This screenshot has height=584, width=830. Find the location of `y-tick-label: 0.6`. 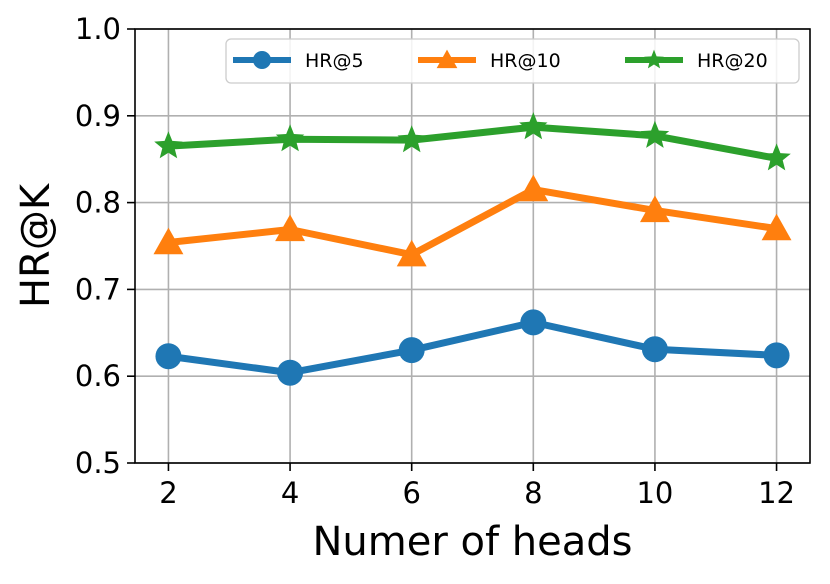

y-tick-label: 0.6 is located at coordinates (98, 376).